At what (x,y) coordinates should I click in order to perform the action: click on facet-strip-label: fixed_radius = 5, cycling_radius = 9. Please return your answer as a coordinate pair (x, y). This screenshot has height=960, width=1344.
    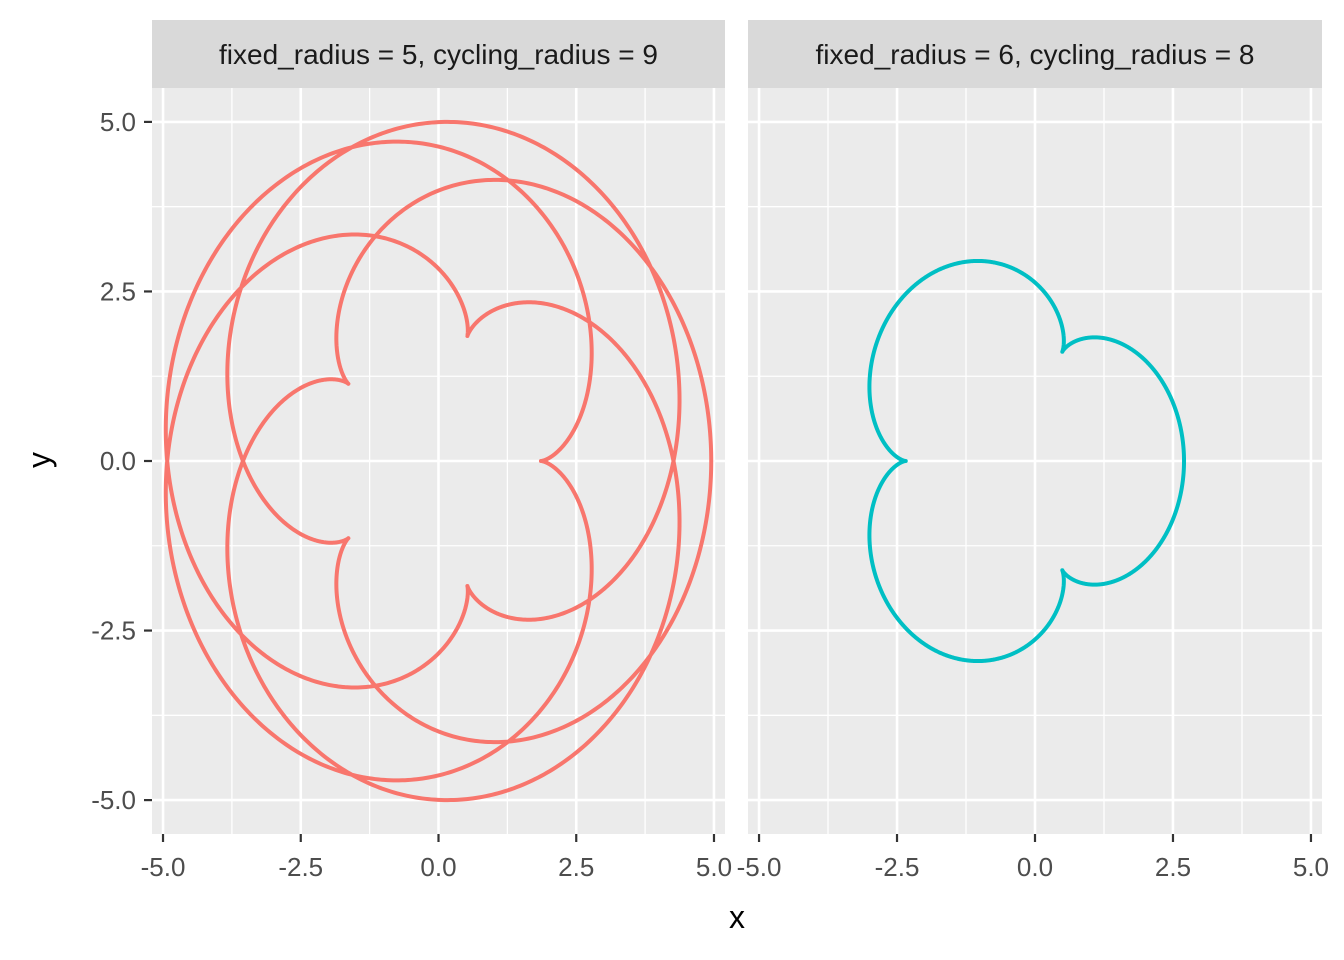
    Looking at the image, I should click on (438, 54).